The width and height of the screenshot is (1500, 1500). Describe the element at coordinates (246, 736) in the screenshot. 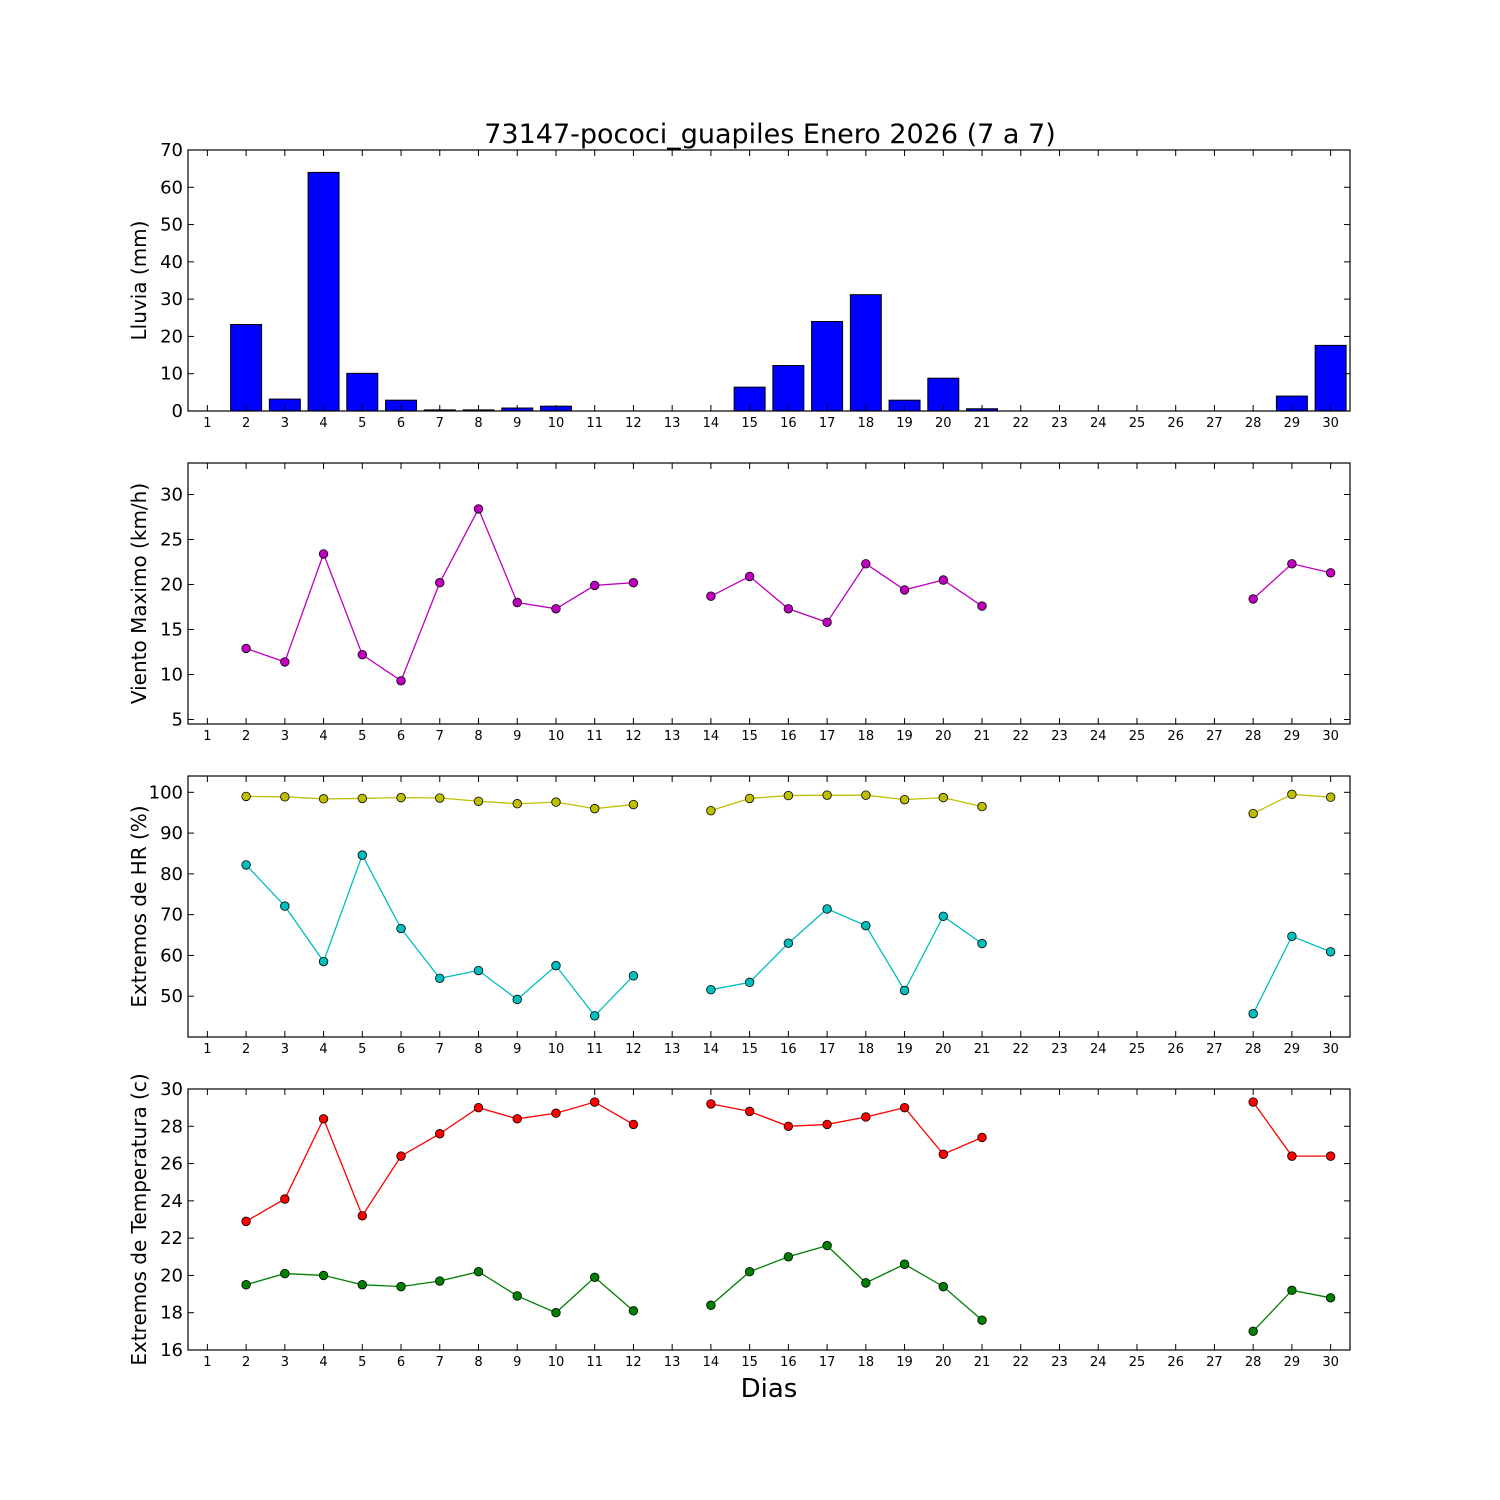

I see `x-tick-label-viento-2: 2` at that location.